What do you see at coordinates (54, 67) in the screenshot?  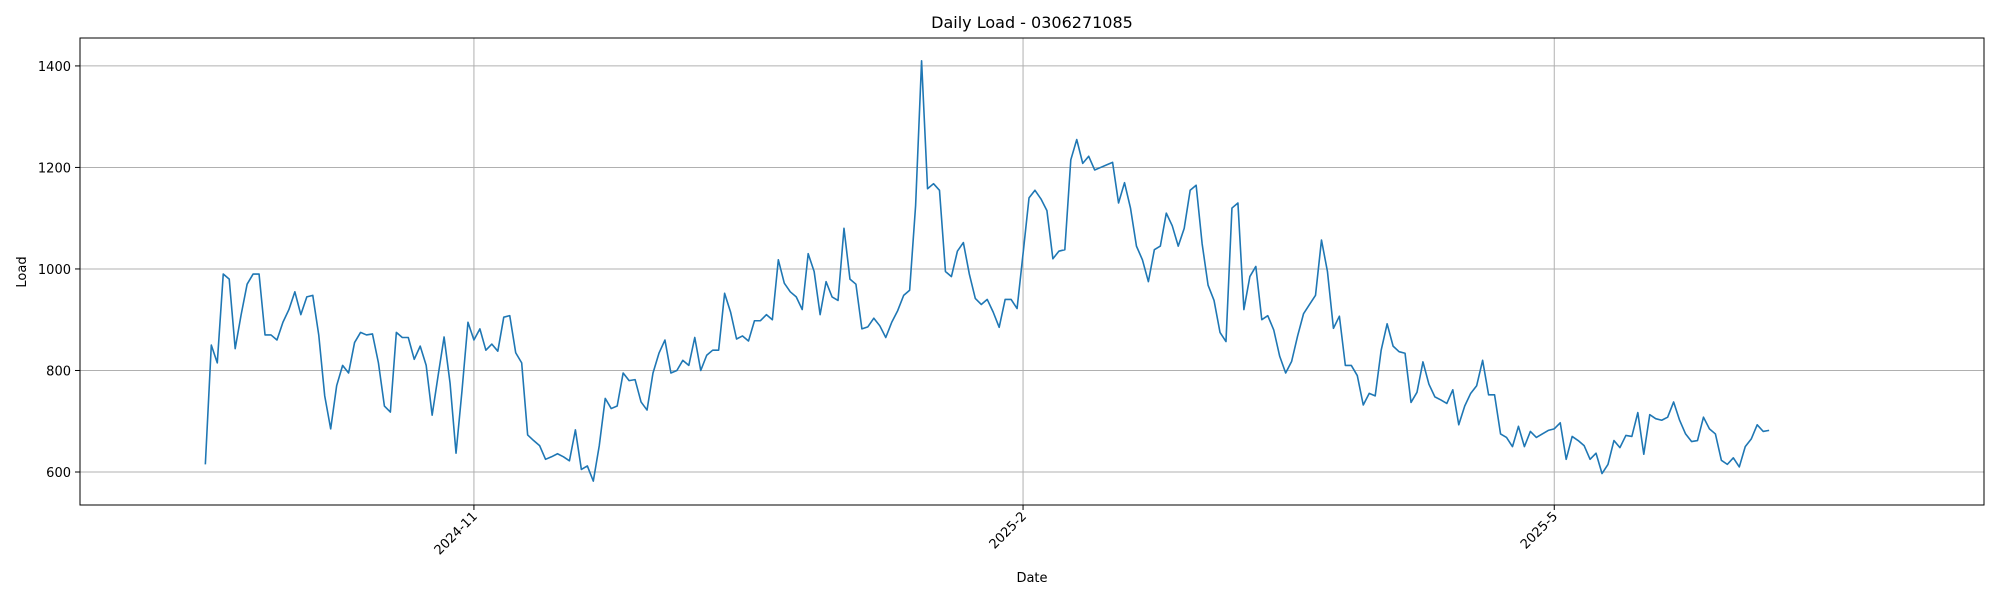 I see `y-tick-label: 1400` at bounding box center [54, 67].